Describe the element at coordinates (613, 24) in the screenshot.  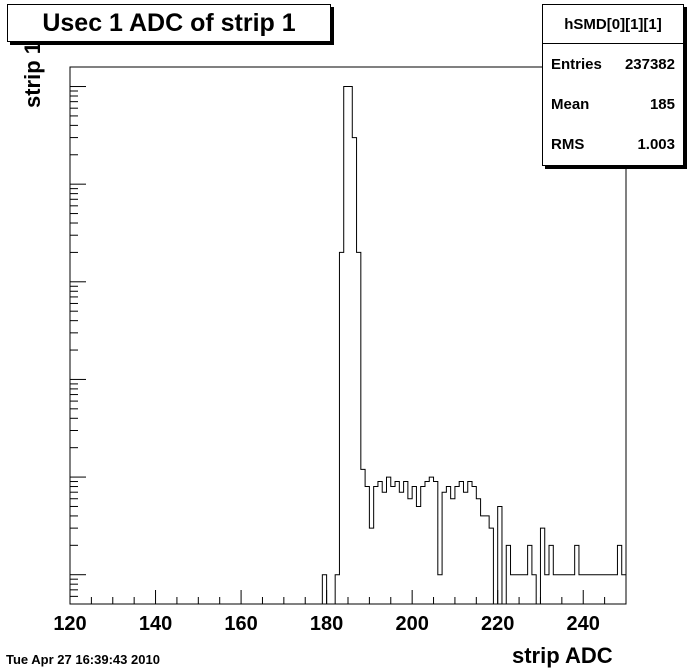
I see `stats-histogram-name: hSMD[0][1][1]` at that location.